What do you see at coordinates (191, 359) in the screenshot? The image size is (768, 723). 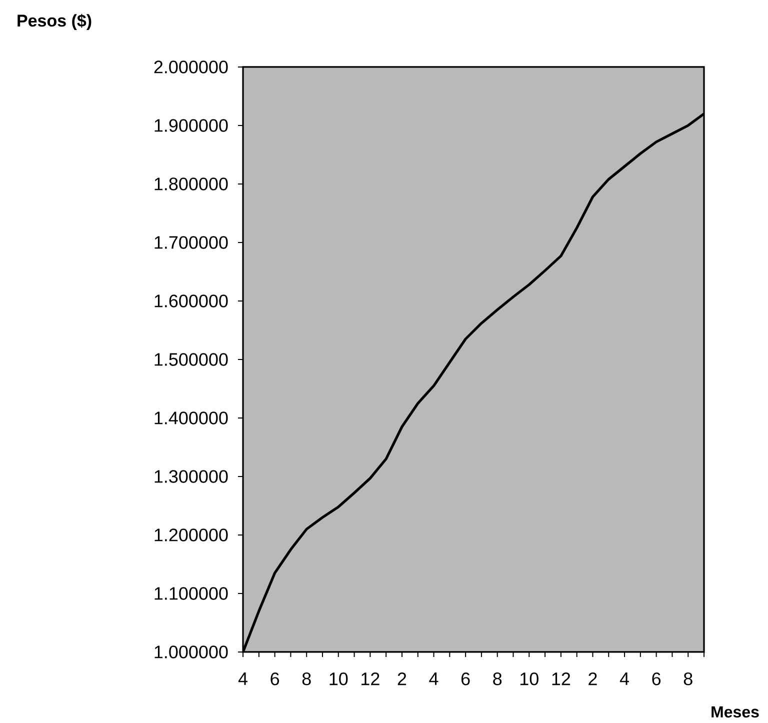 I see `y-tick-label: 1.500000` at bounding box center [191, 359].